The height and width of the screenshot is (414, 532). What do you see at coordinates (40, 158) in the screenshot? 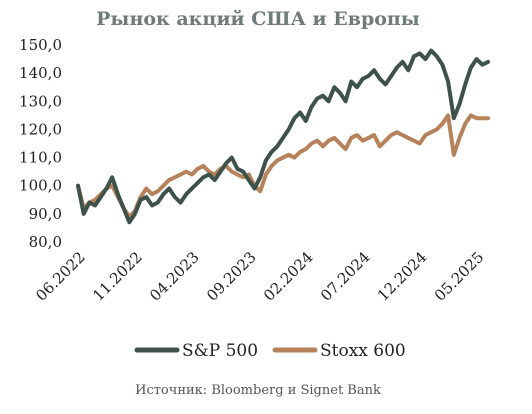
I see `y-tick-label: 110,0` at bounding box center [40, 158].